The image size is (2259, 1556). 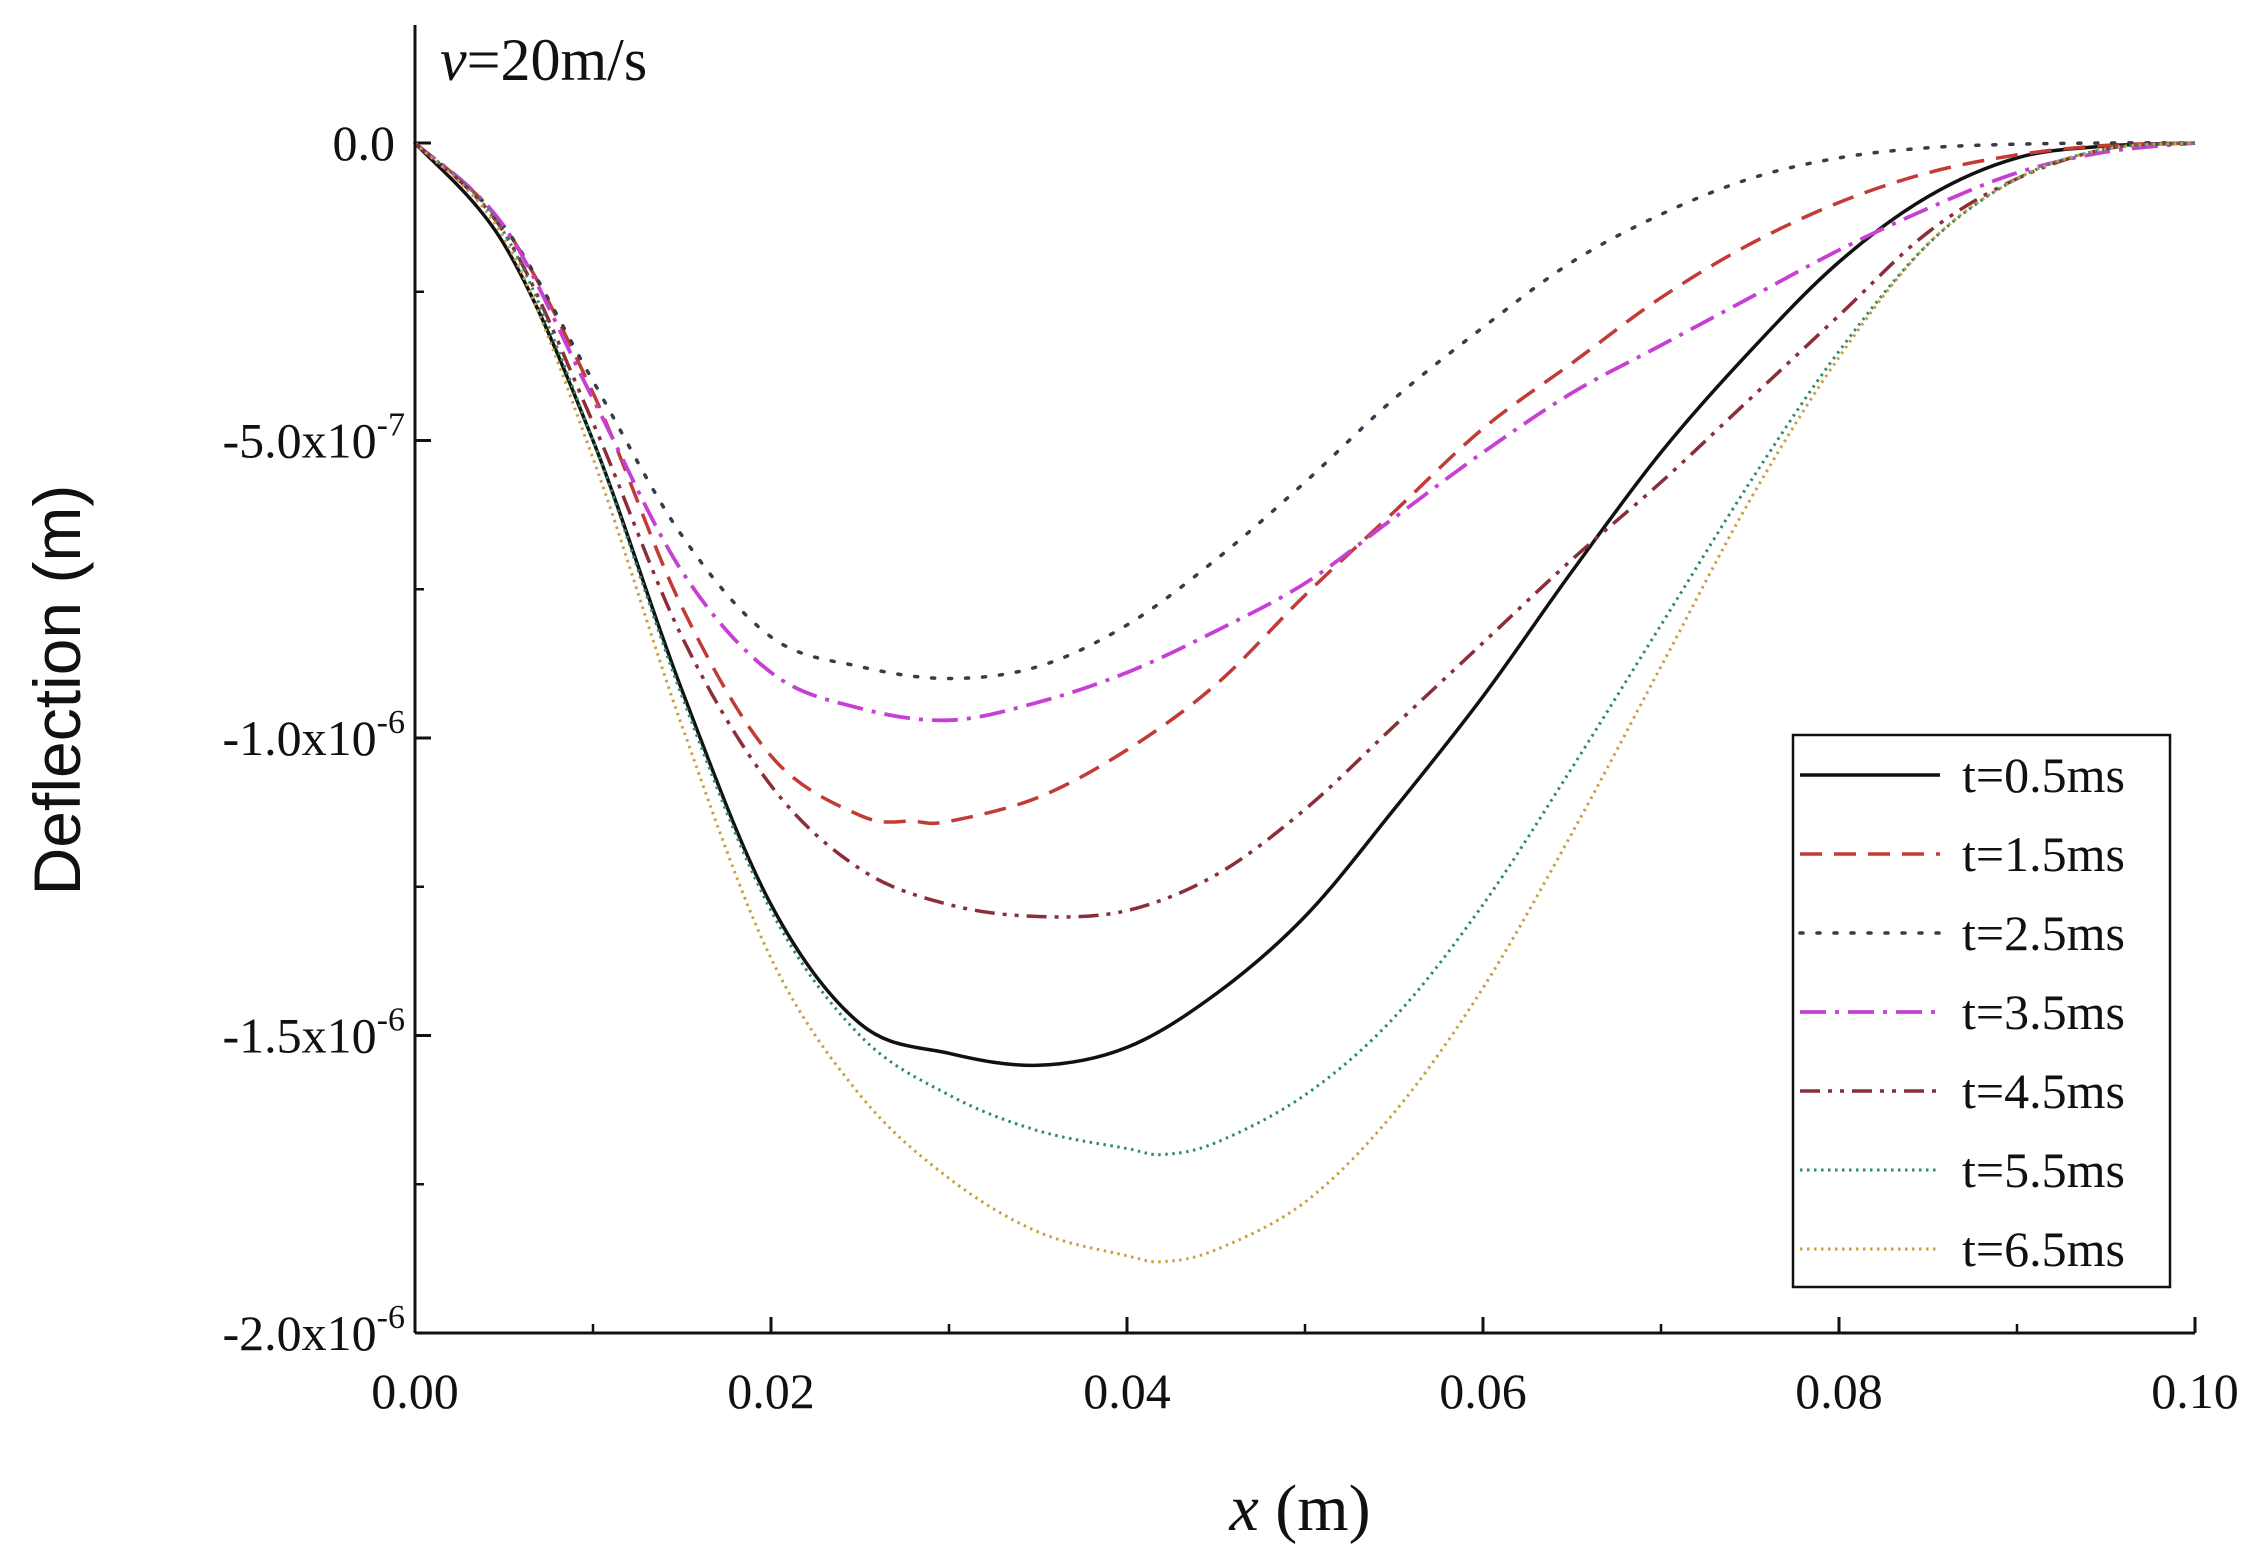 What do you see at coordinates (1299, 1508) in the screenshot?
I see `x-axis-title: x (m)` at bounding box center [1299, 1508].